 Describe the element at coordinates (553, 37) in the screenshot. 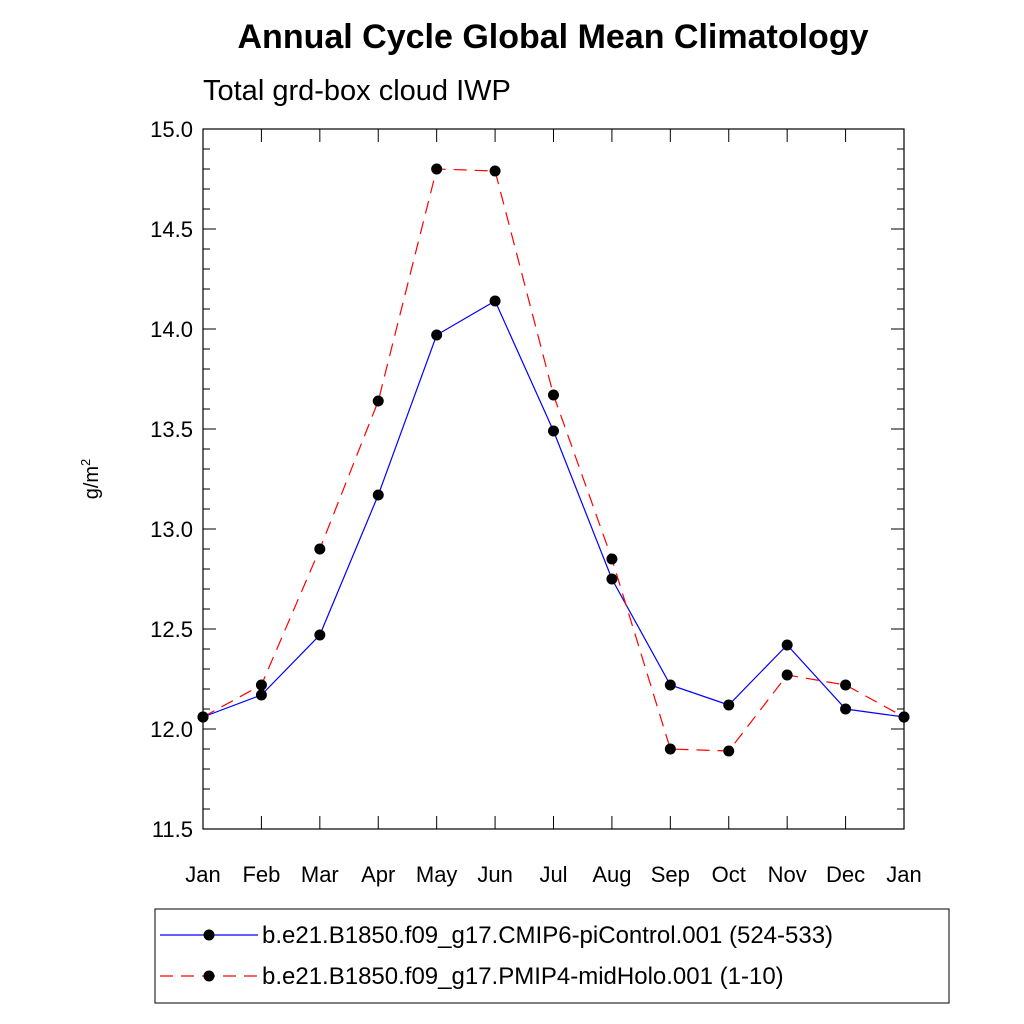

I see `chart-title: Annual Cycle Global Mean Climatology` at that location.